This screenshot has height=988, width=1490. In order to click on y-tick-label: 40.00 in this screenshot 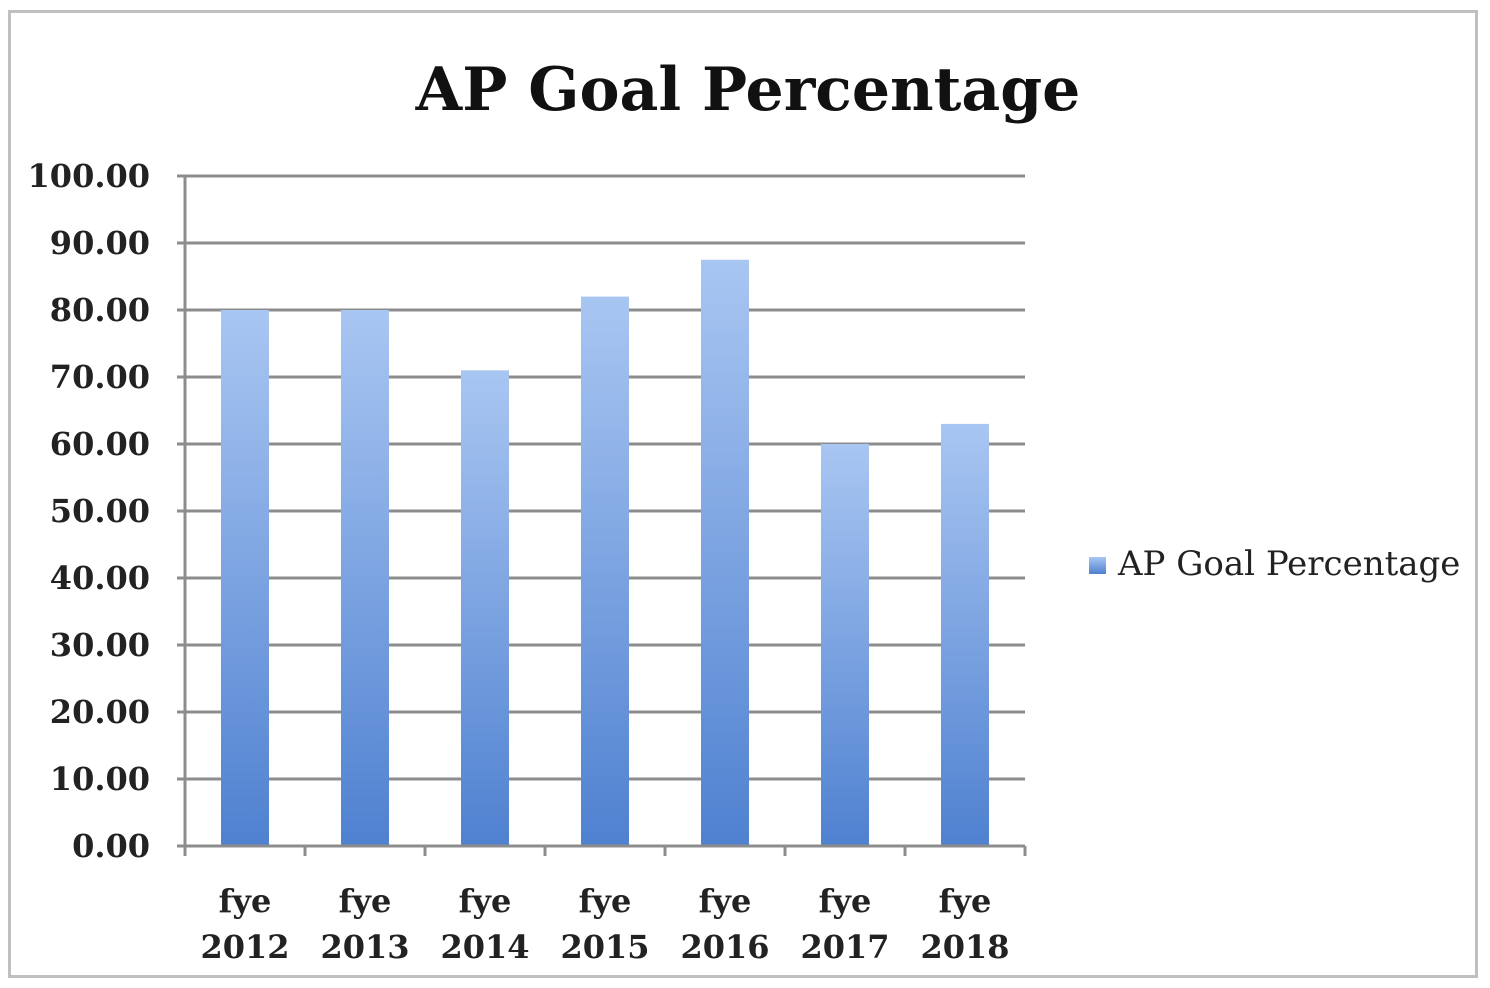, I will do `click(100, 578)`.